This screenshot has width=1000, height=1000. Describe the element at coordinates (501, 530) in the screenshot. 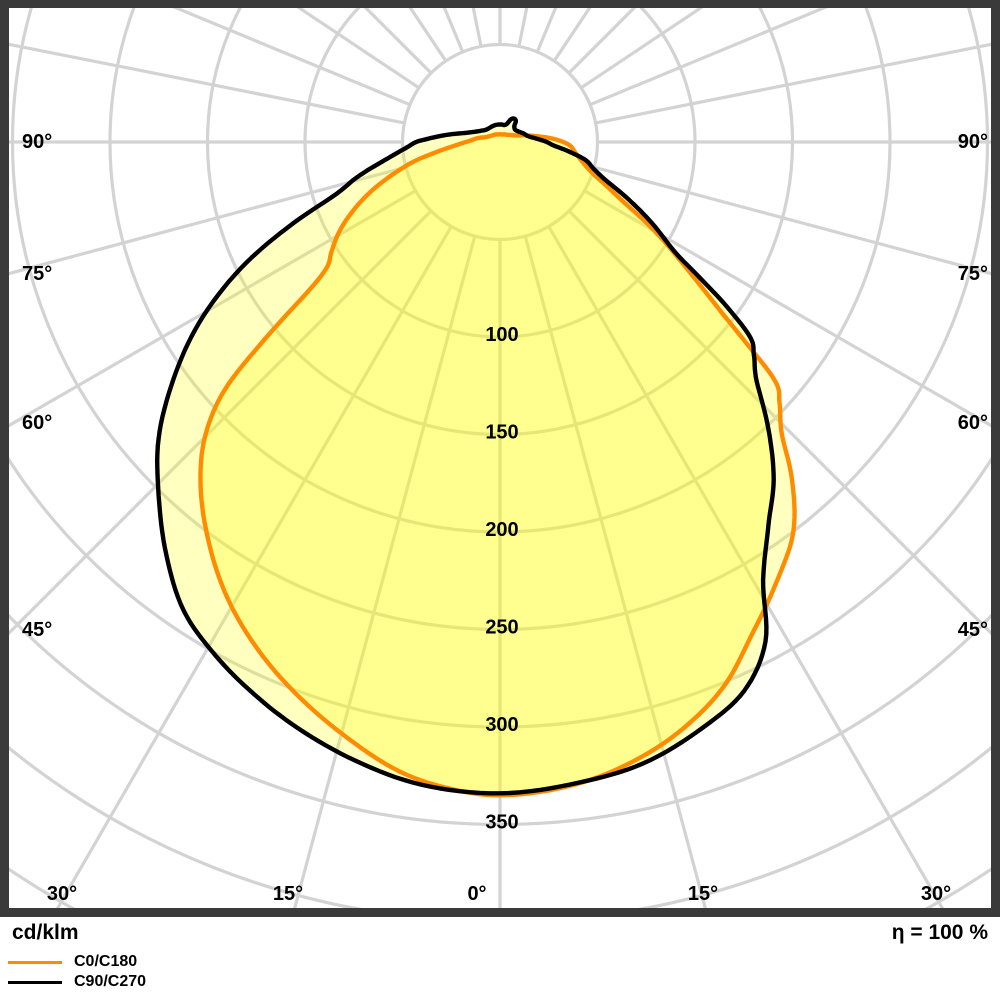

I see `radial-tick-label: 200` at that location.